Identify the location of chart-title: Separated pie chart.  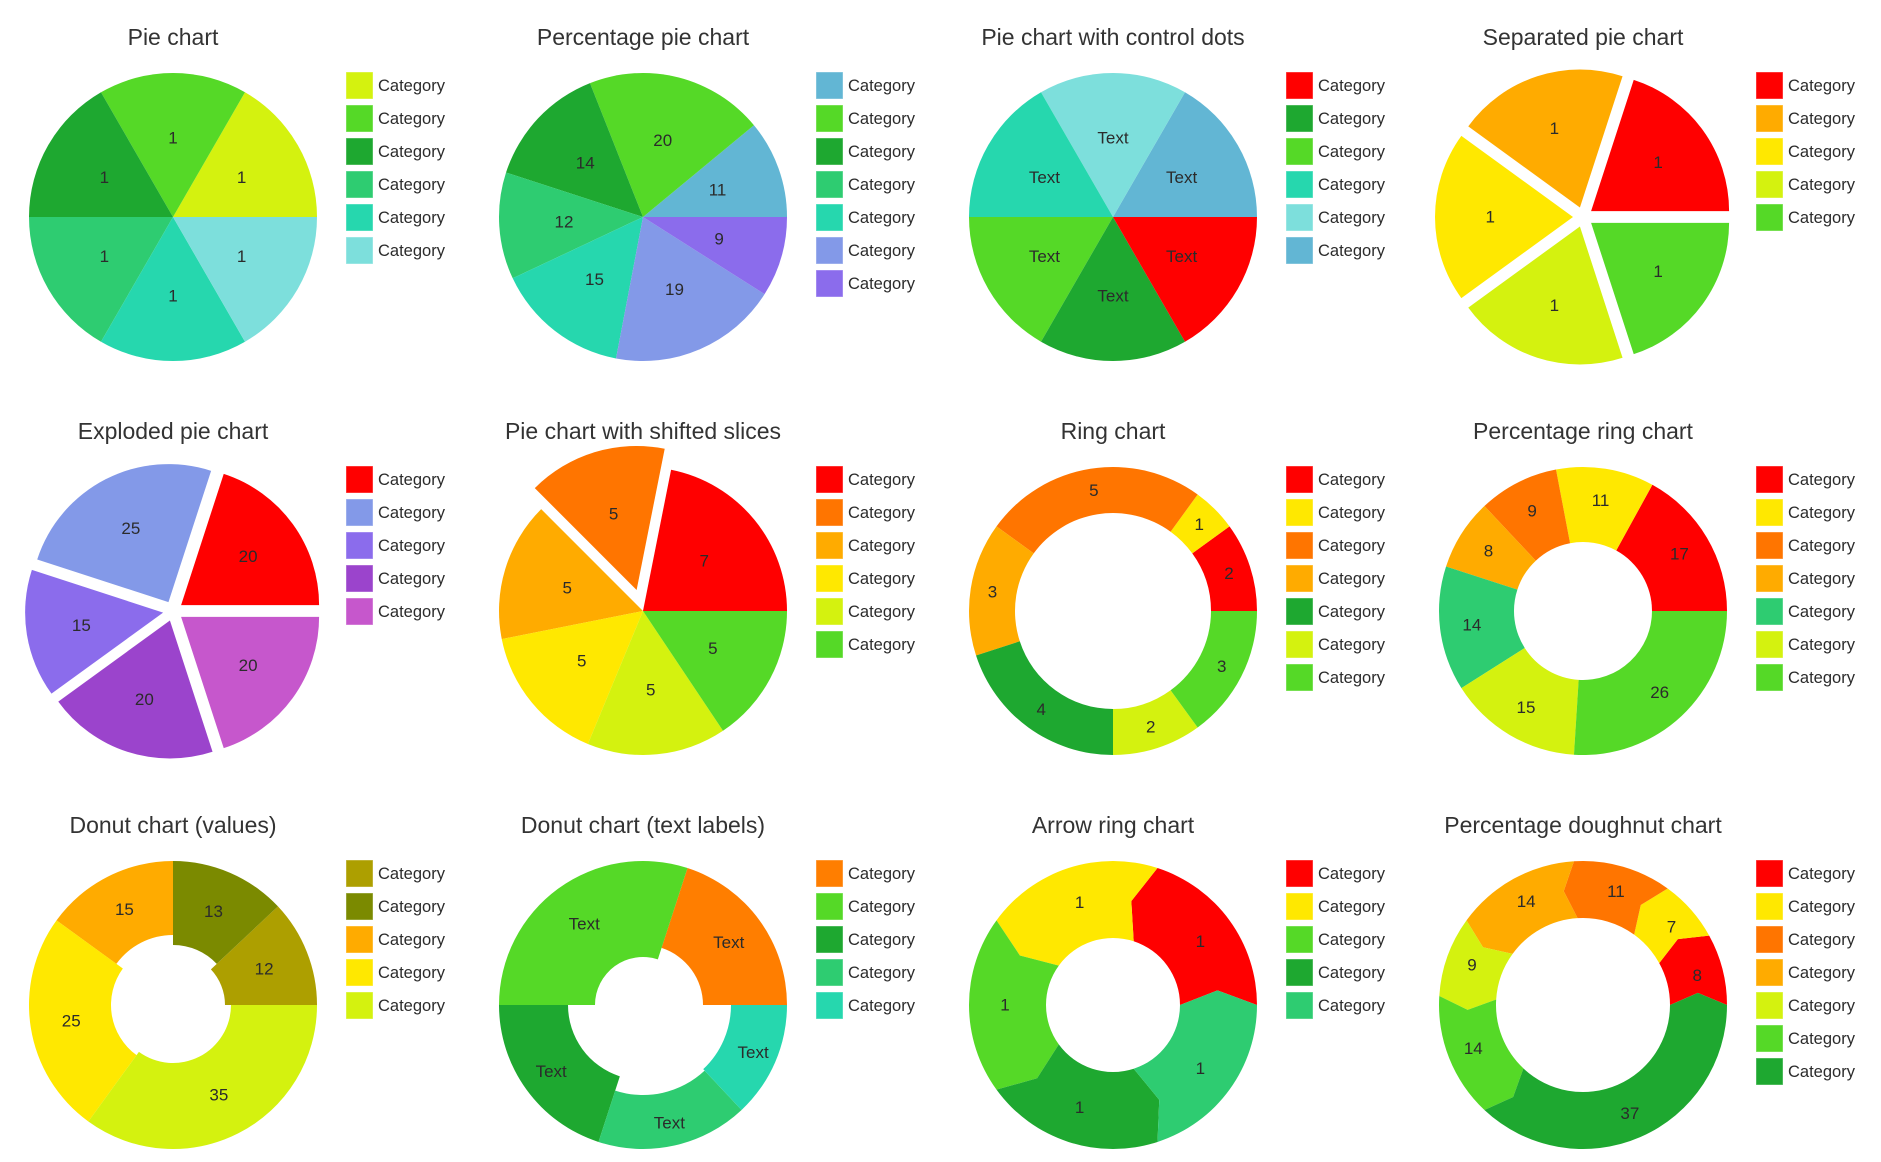
(1583, 37).